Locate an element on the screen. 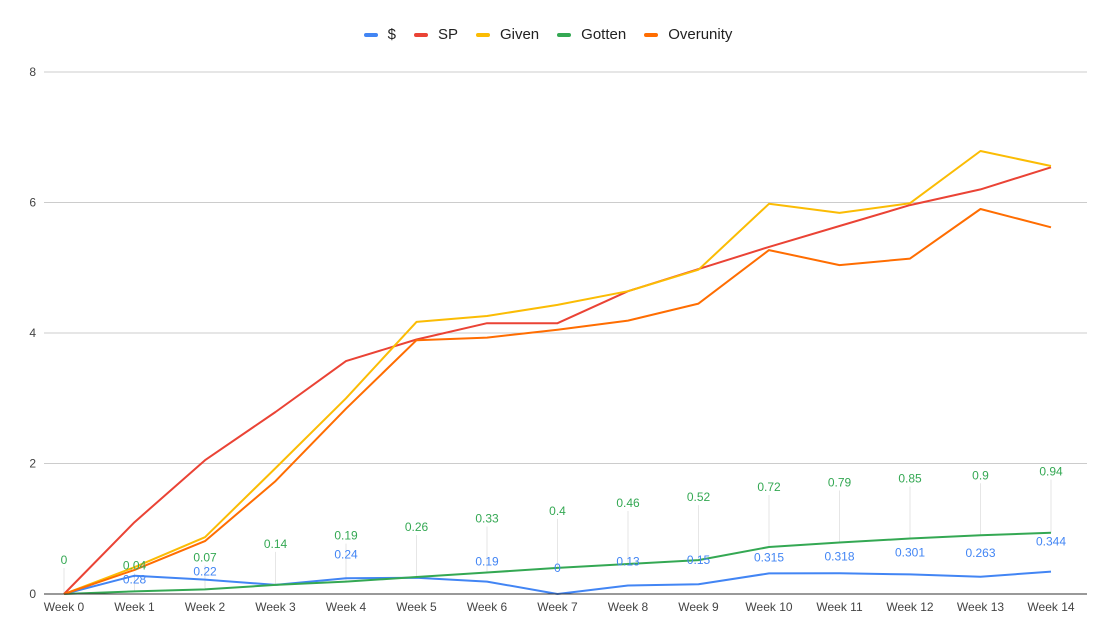 The width and height of the screenshot is (1096, 625). x-tick-label: Week 9 is located at coordinates (698, 607).